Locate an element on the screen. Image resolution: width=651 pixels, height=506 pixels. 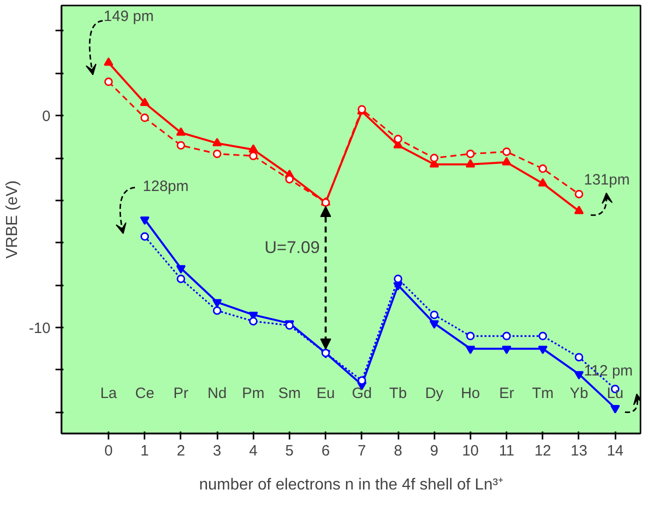
annotation: Ho is located at coordinates (470, 393).